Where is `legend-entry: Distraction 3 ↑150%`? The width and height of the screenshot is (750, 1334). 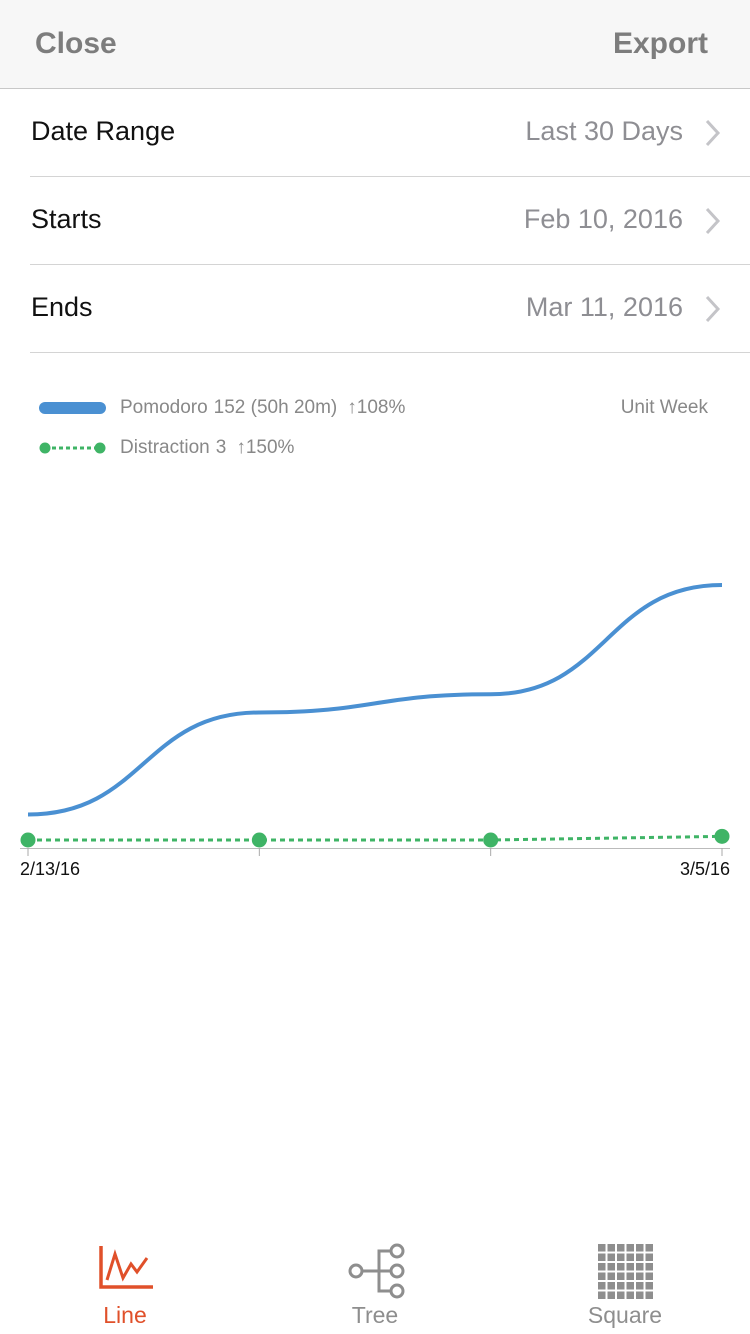 legend-entry: Distraction 3 ↑150% is located at coordinates (207, 447).